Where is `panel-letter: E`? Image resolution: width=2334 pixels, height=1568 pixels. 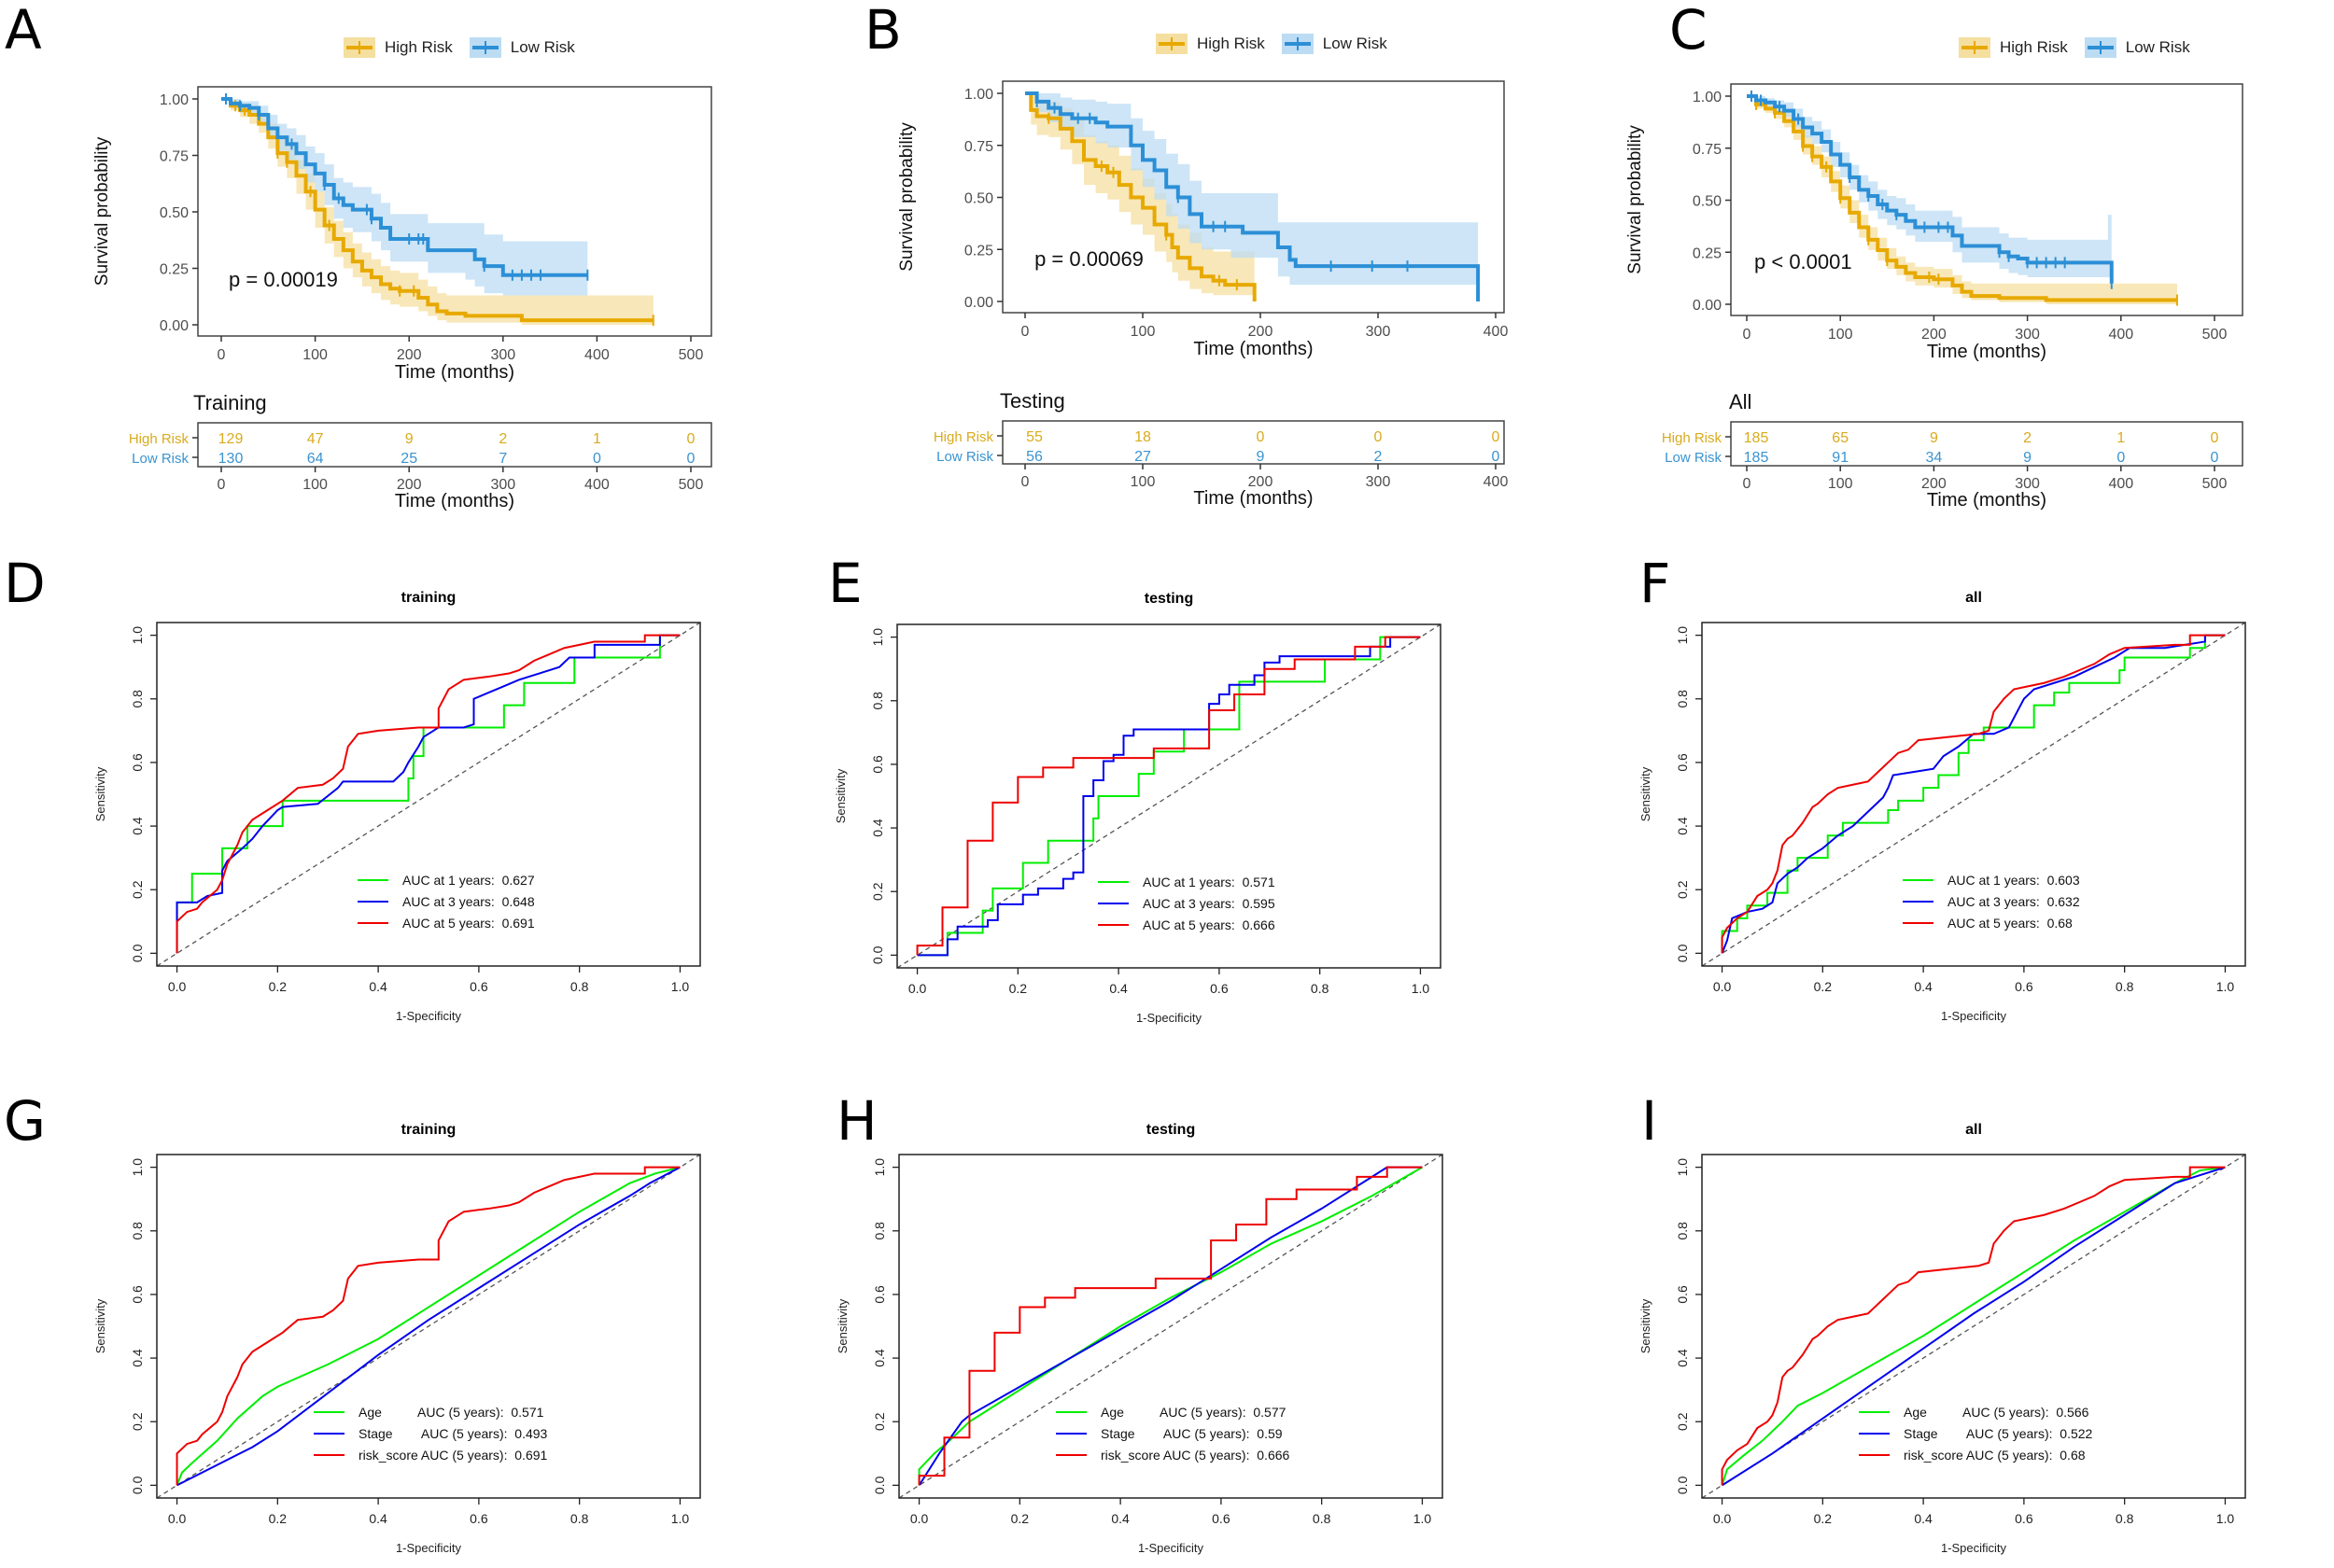 panel-letter: E is located at coordinates (845, 583).